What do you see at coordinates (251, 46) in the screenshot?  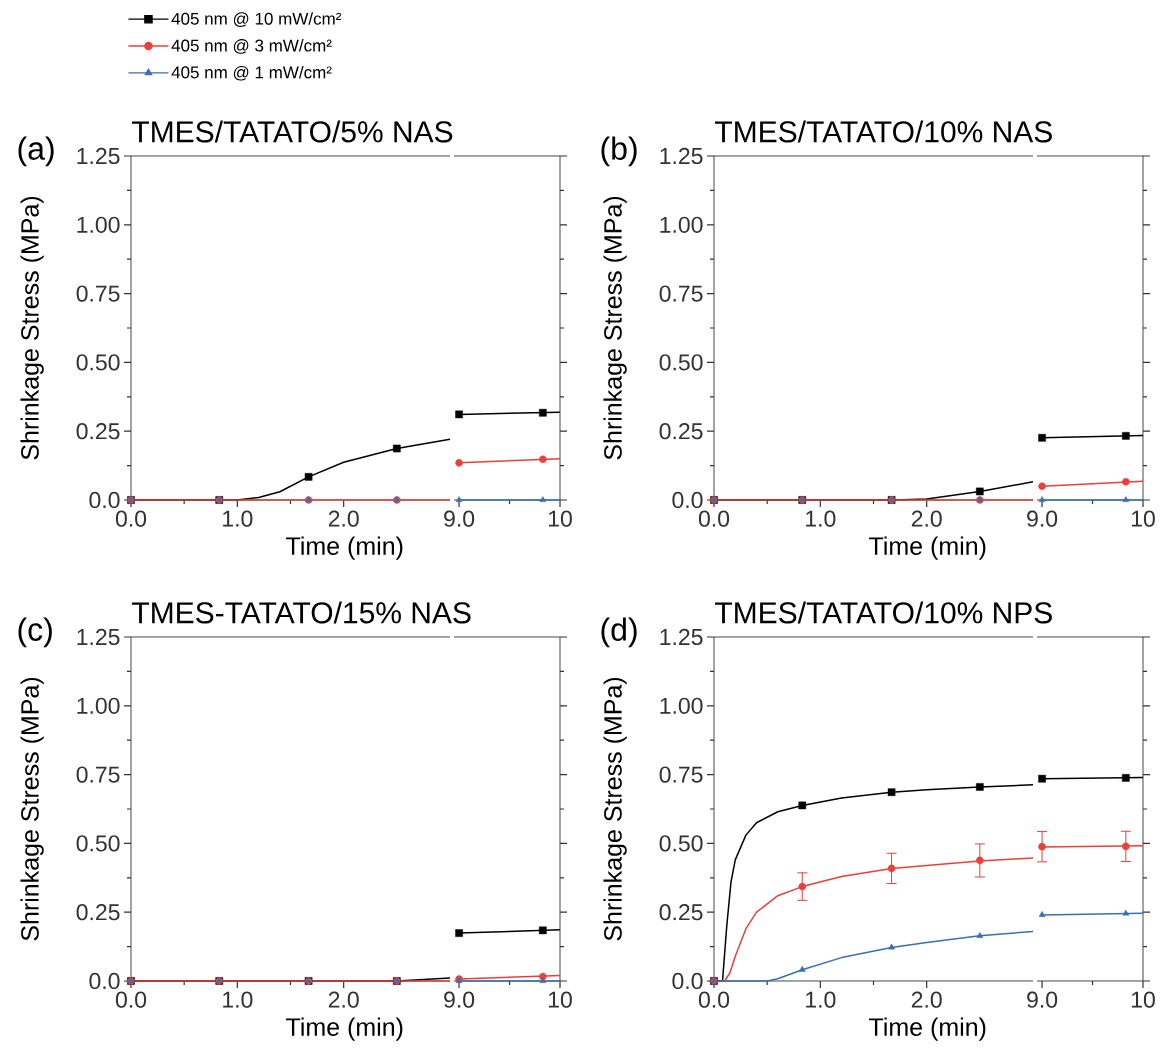 I see `legend-label: 405 nm @ 3 mW/cm²` at bounding box center [251, 46].